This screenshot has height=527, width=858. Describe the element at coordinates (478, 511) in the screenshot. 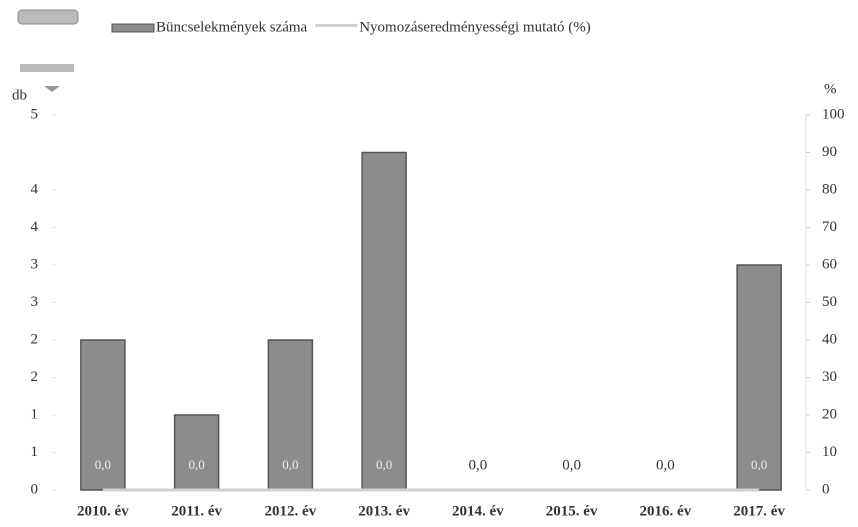

I see `x-tick-label: 2014. év` at that location.